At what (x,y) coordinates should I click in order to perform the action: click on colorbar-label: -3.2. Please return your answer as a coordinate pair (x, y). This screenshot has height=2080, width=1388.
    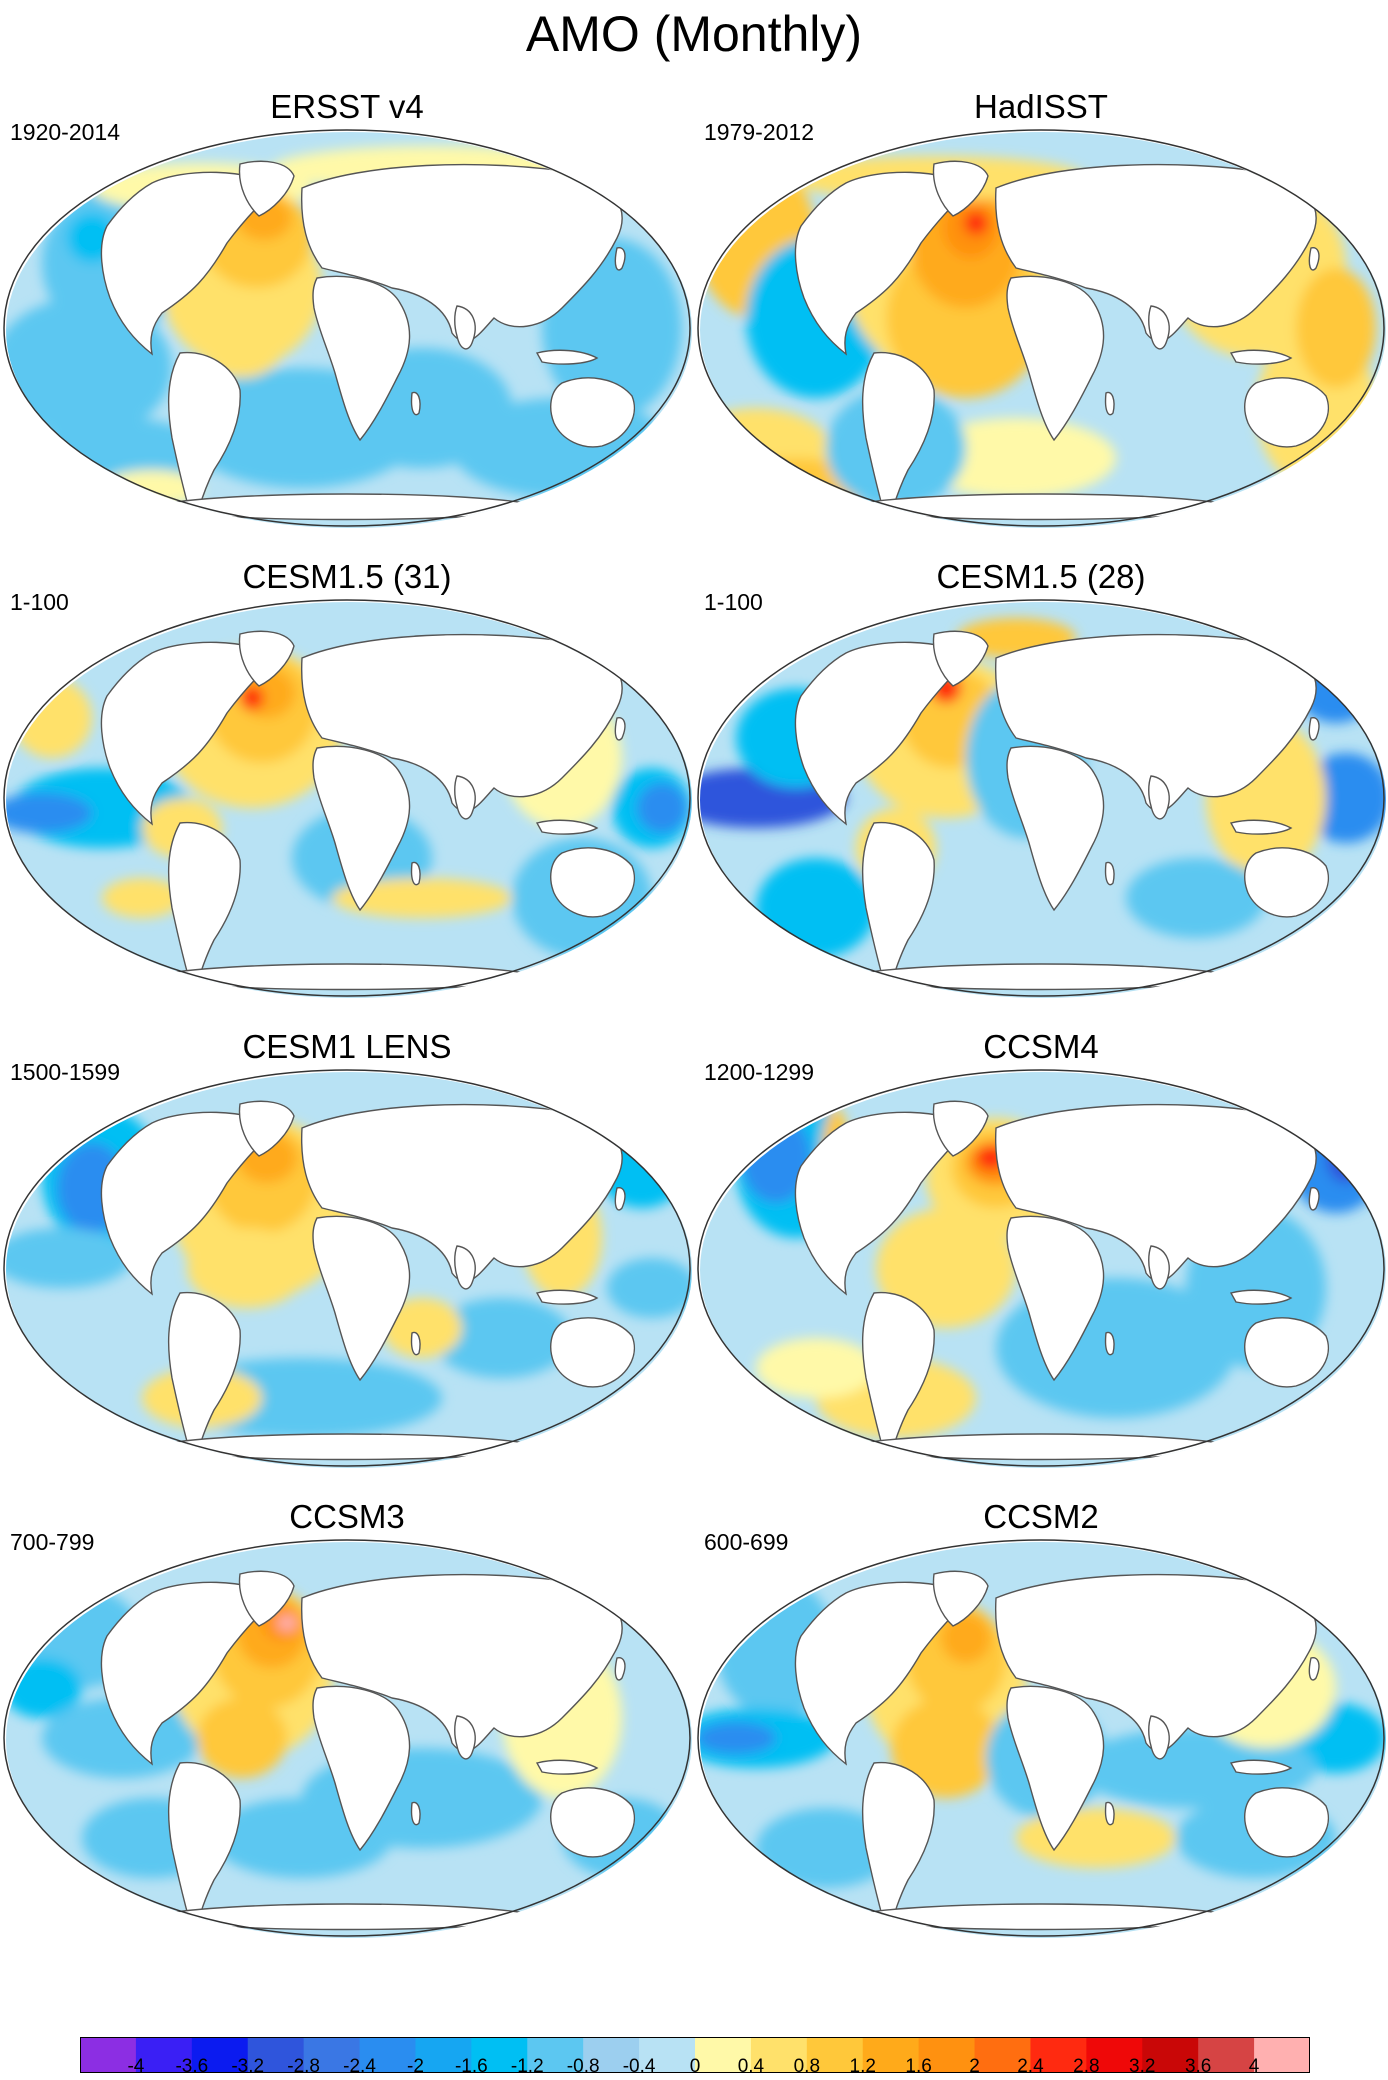
    Looking at the image, I should click on (248, 2066).